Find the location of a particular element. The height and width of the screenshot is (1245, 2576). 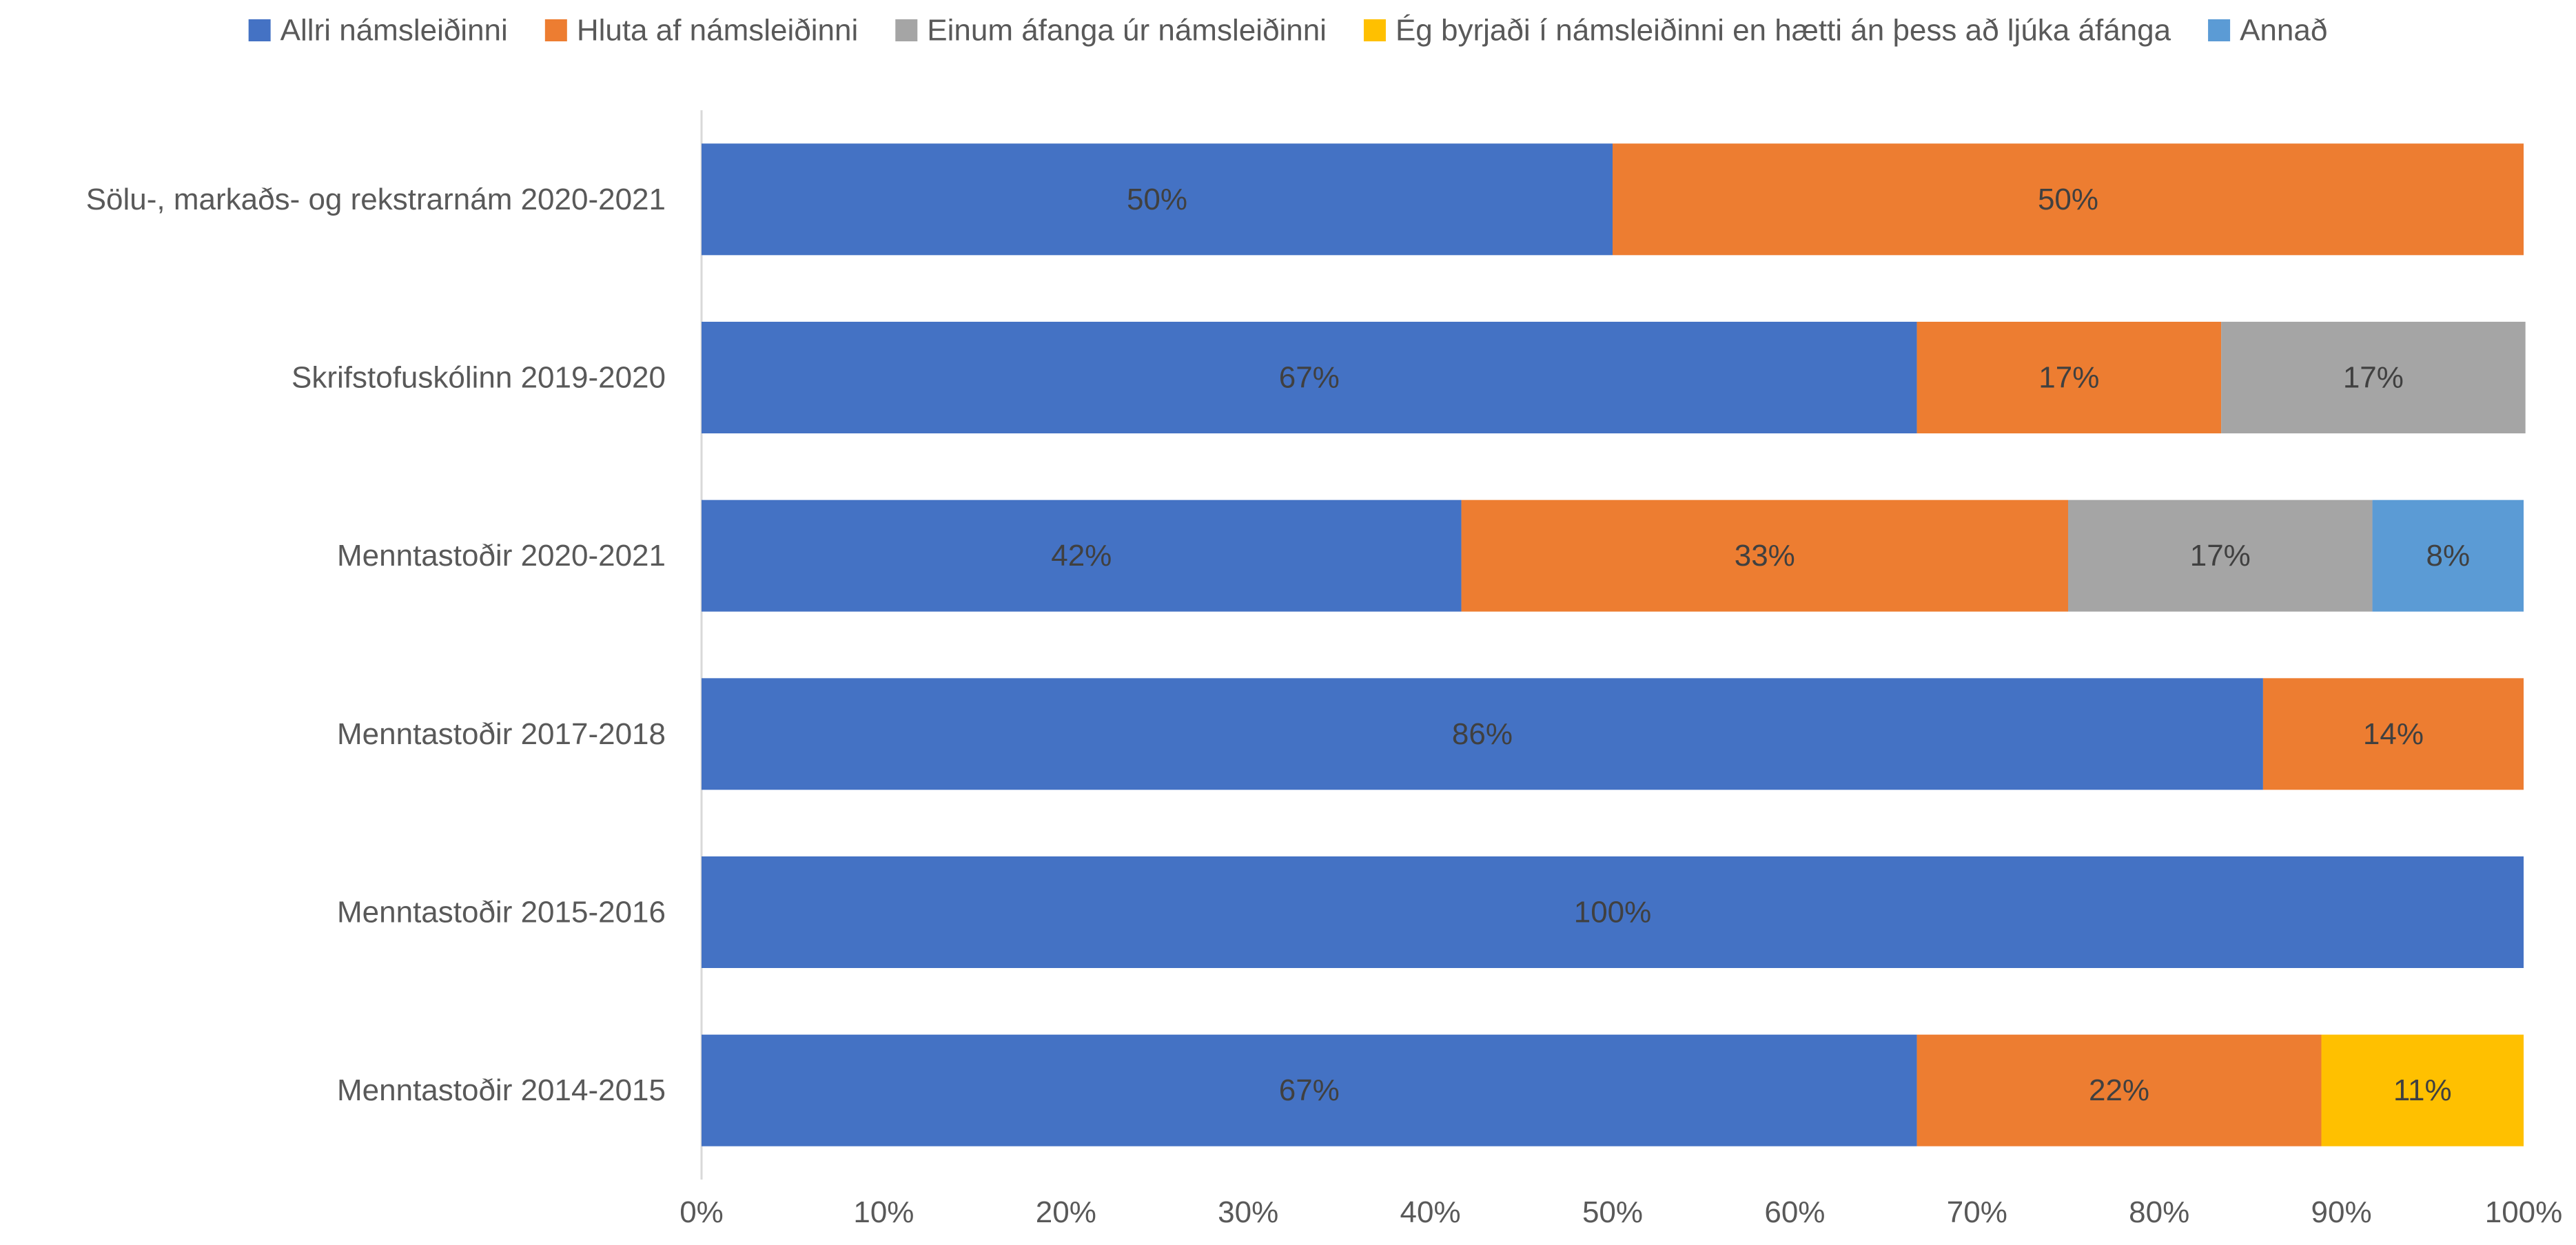

data-label: 100% is located at coordinates (1613, 912).